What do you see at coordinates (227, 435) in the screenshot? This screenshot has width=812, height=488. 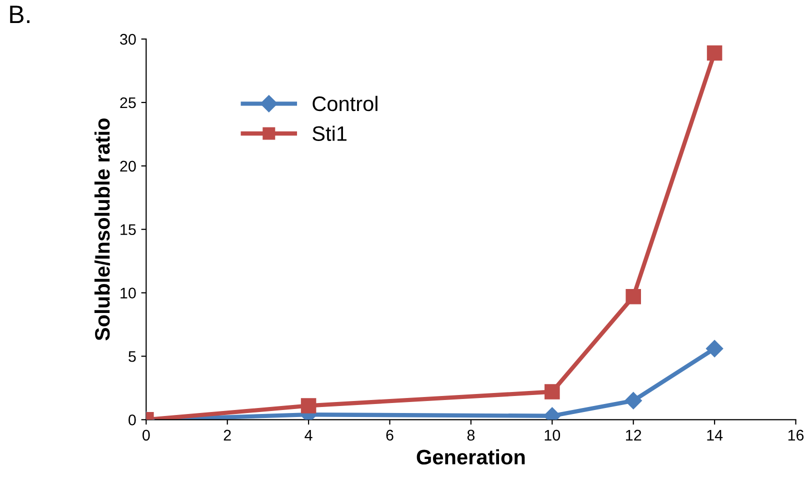 I see `x-tick-label: 2` at bounding box center [227, 435].